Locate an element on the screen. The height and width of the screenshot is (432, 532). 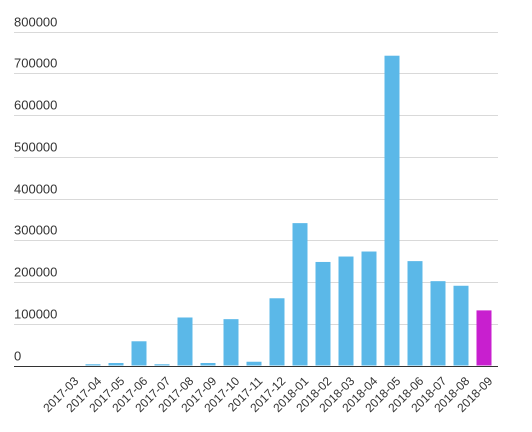
y-tick-label: 800000 is located at coordinates (35, 22).